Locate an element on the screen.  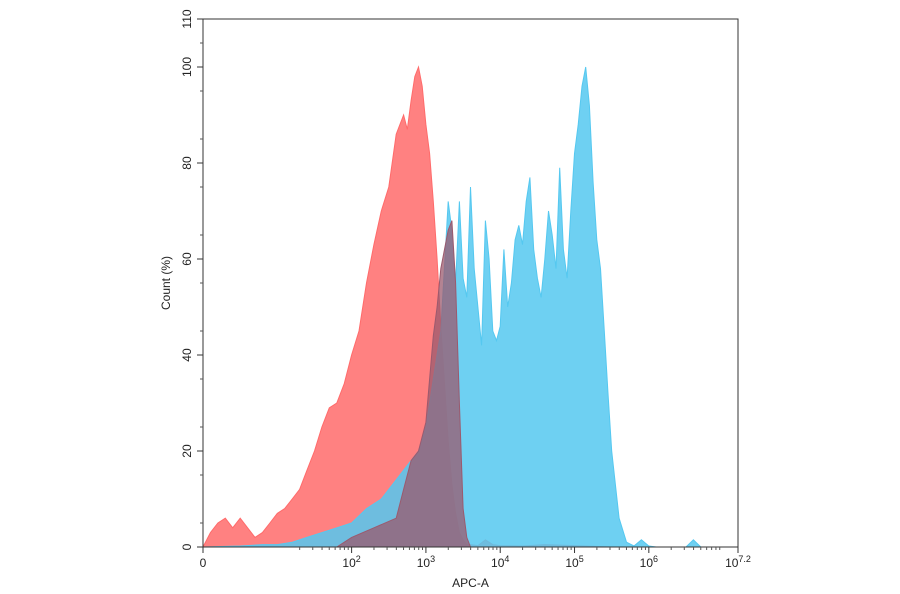
y-tick-label-4: 60 is located at coordinates (187, 259).